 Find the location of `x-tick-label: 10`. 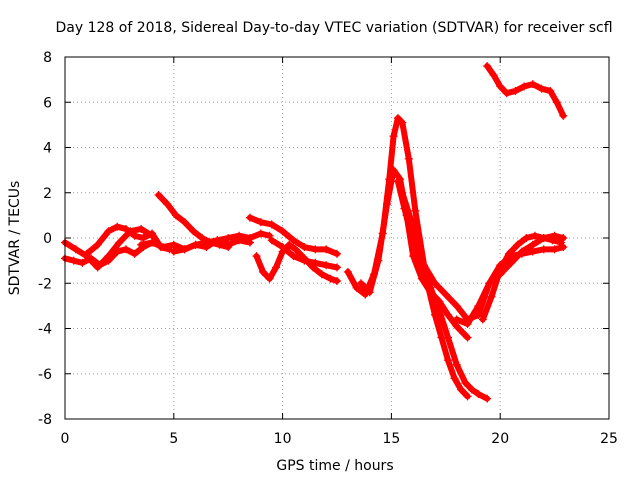

x-tick-label: 10 is located at coordinates (283, 439).